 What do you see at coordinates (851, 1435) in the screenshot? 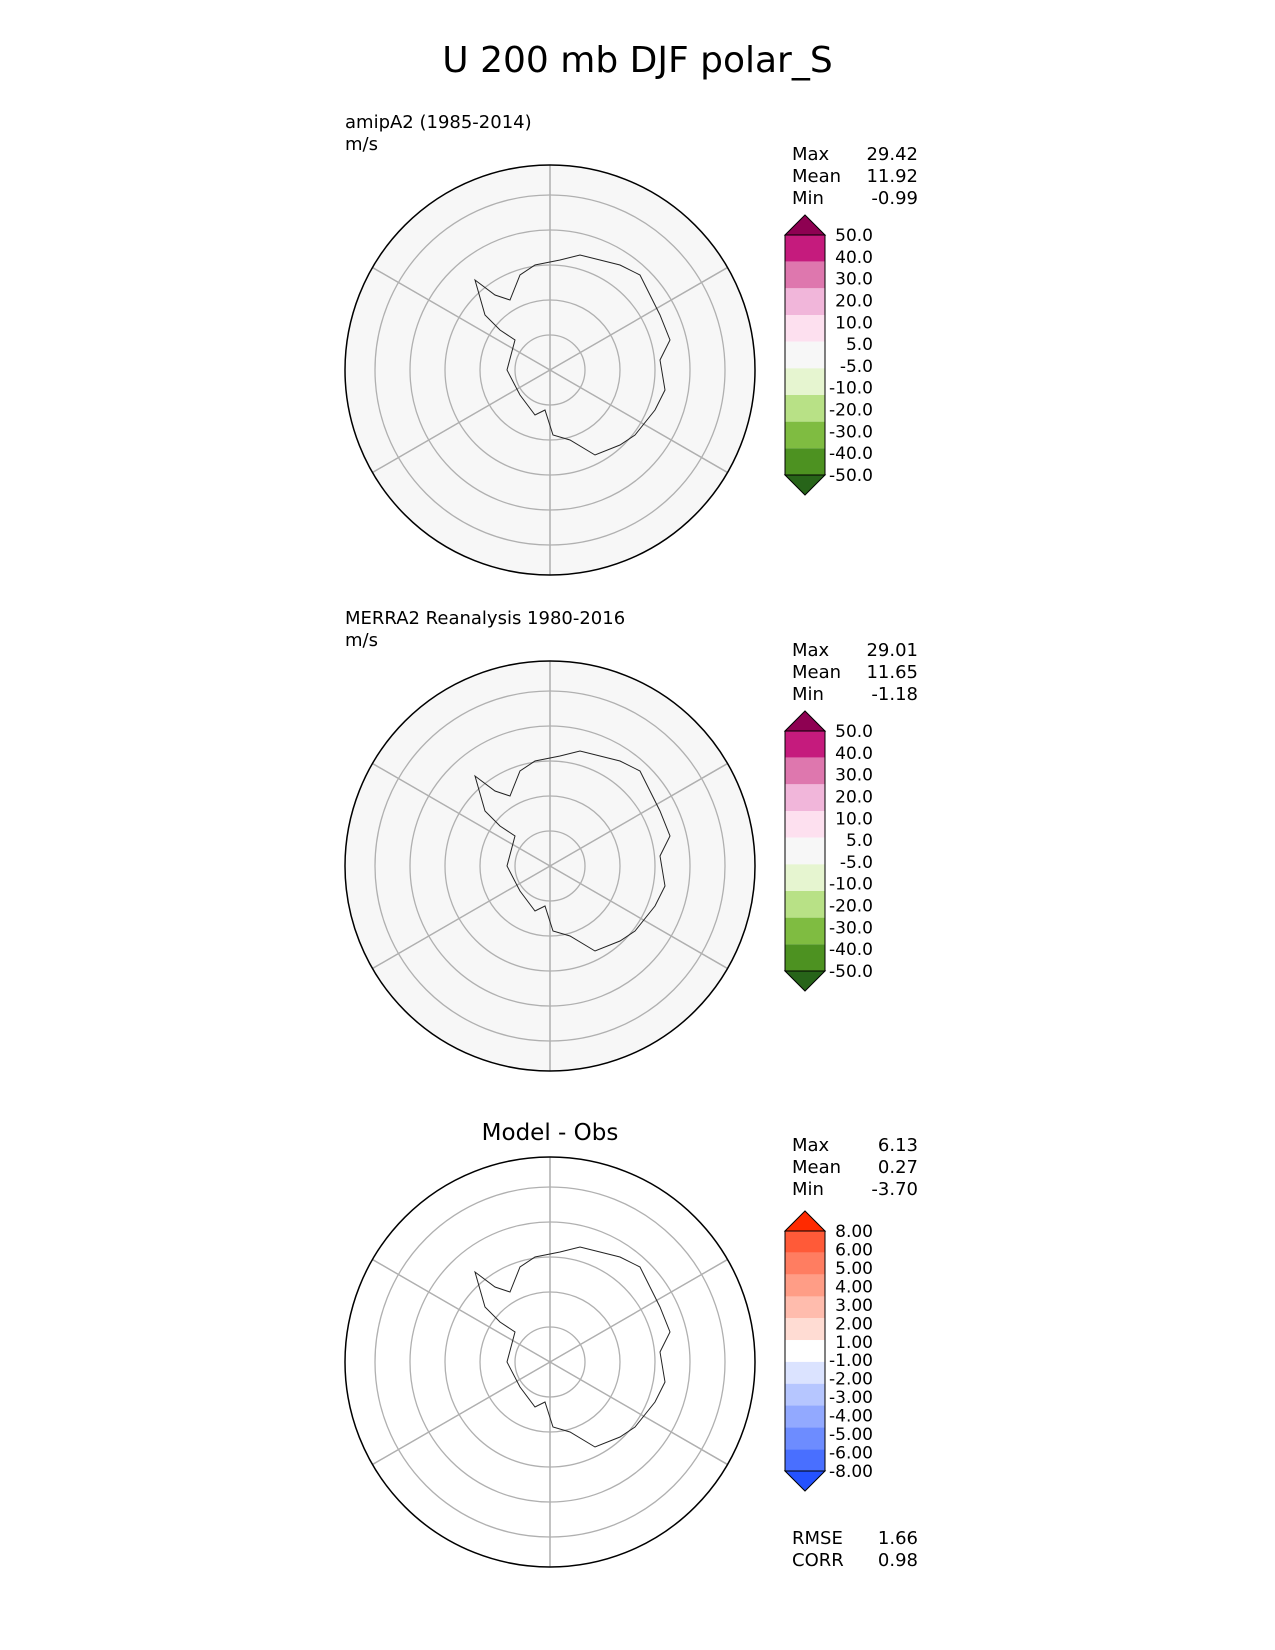
I see `colorbar-tick-label: -5.00` at bounding box center [851, 1435].